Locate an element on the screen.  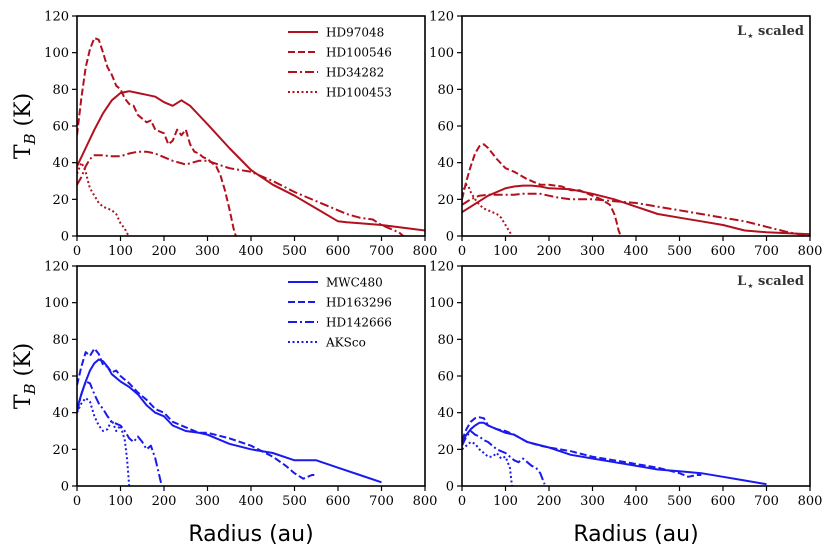
legend-label: HD100546 is located at coordinates (359, 53).